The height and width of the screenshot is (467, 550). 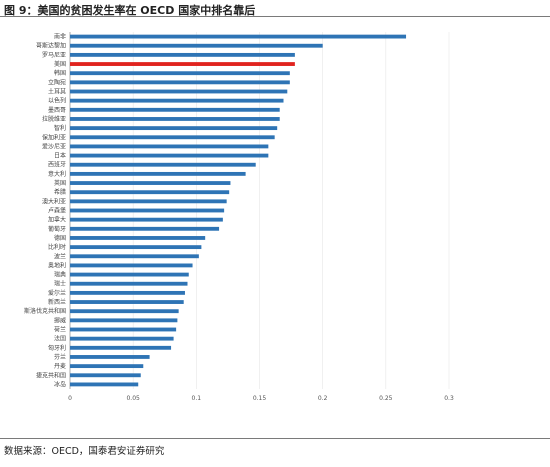 I want to click on bar-highlight, so click(x=182, y=64).